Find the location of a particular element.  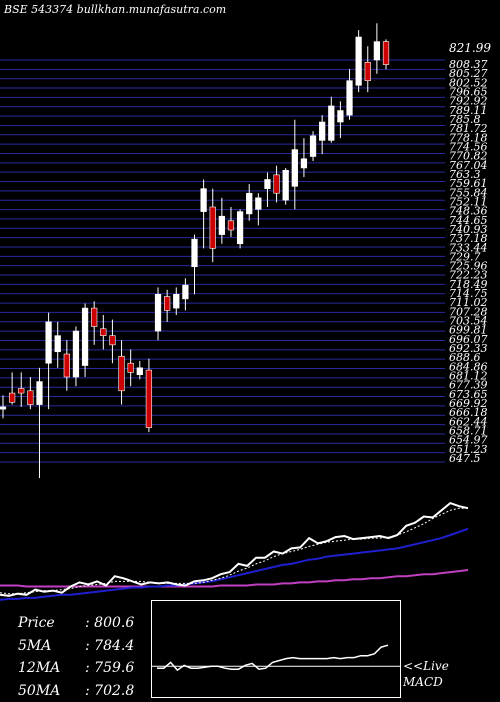

price-value: 800.6 is located at coordinates (114, 623).